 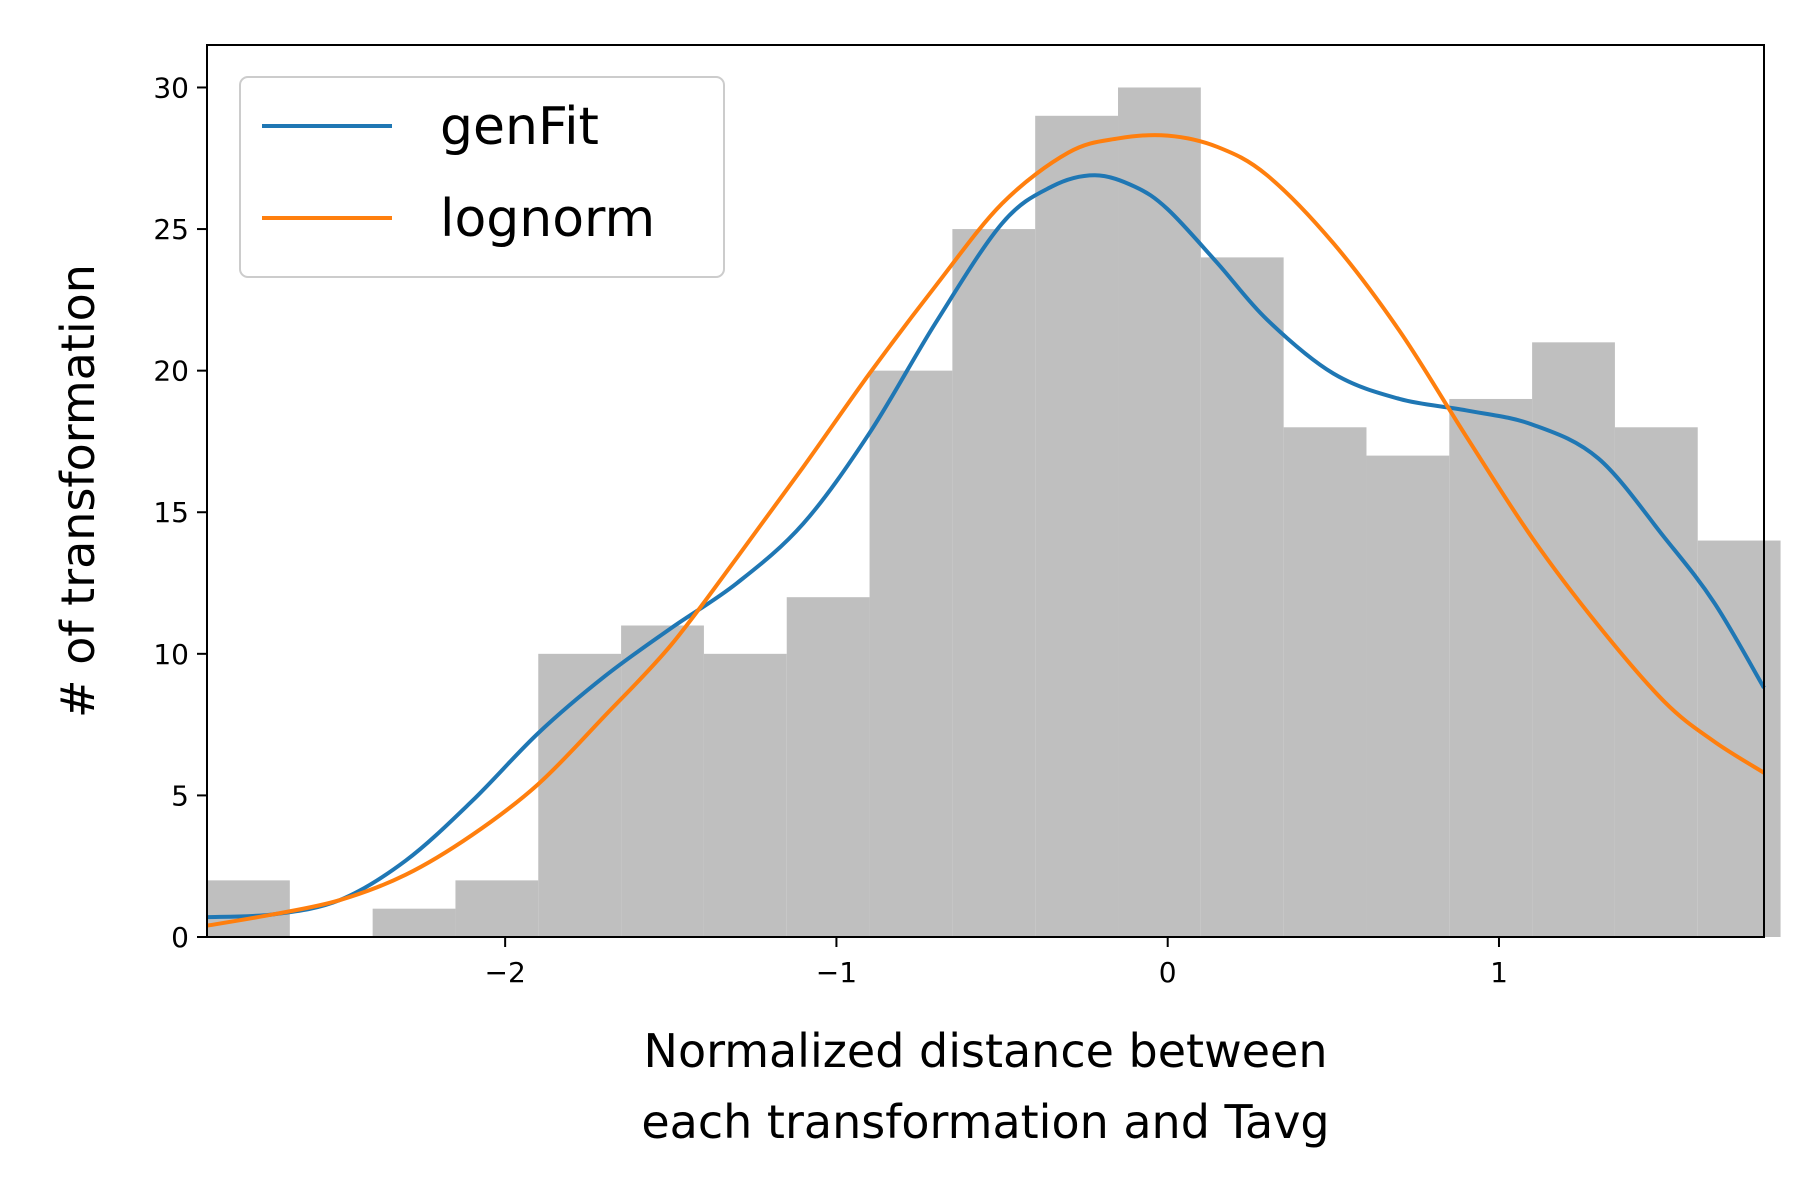 I want to click on y-tick-label: 15, so click(x=171, y=512).